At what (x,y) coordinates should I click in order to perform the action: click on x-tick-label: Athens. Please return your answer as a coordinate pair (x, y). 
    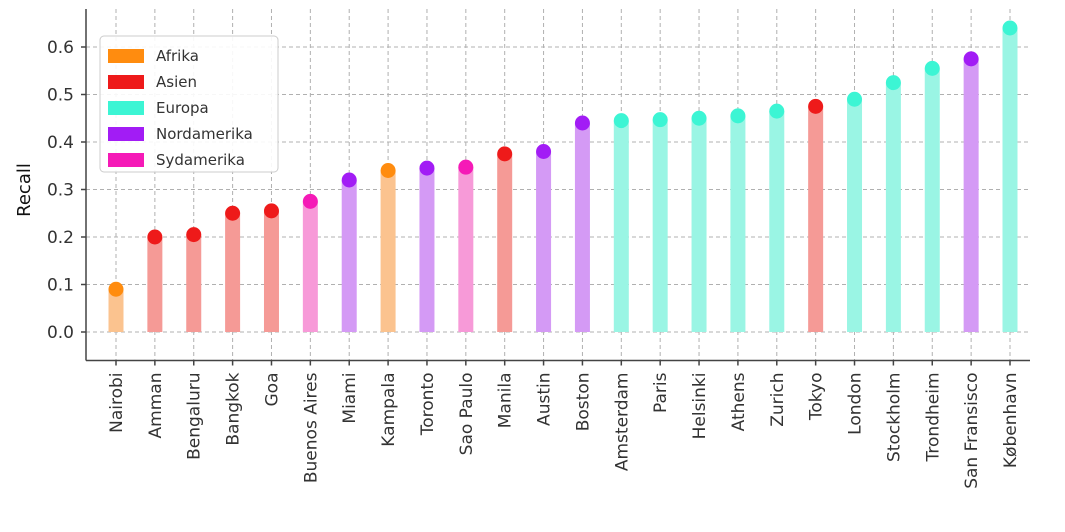
    Looking at the image, I should click on (739, 401).